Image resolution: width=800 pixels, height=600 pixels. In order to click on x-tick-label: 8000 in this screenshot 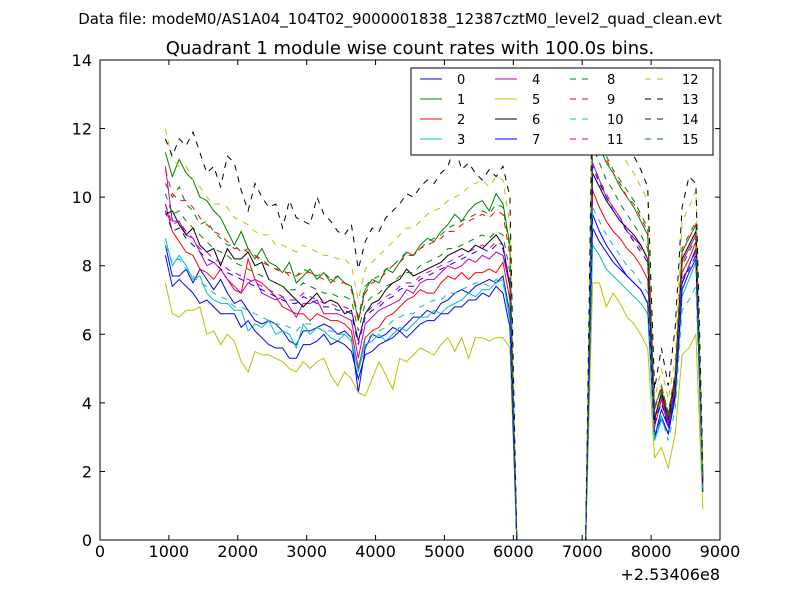, I will do `click(651, 551)`.